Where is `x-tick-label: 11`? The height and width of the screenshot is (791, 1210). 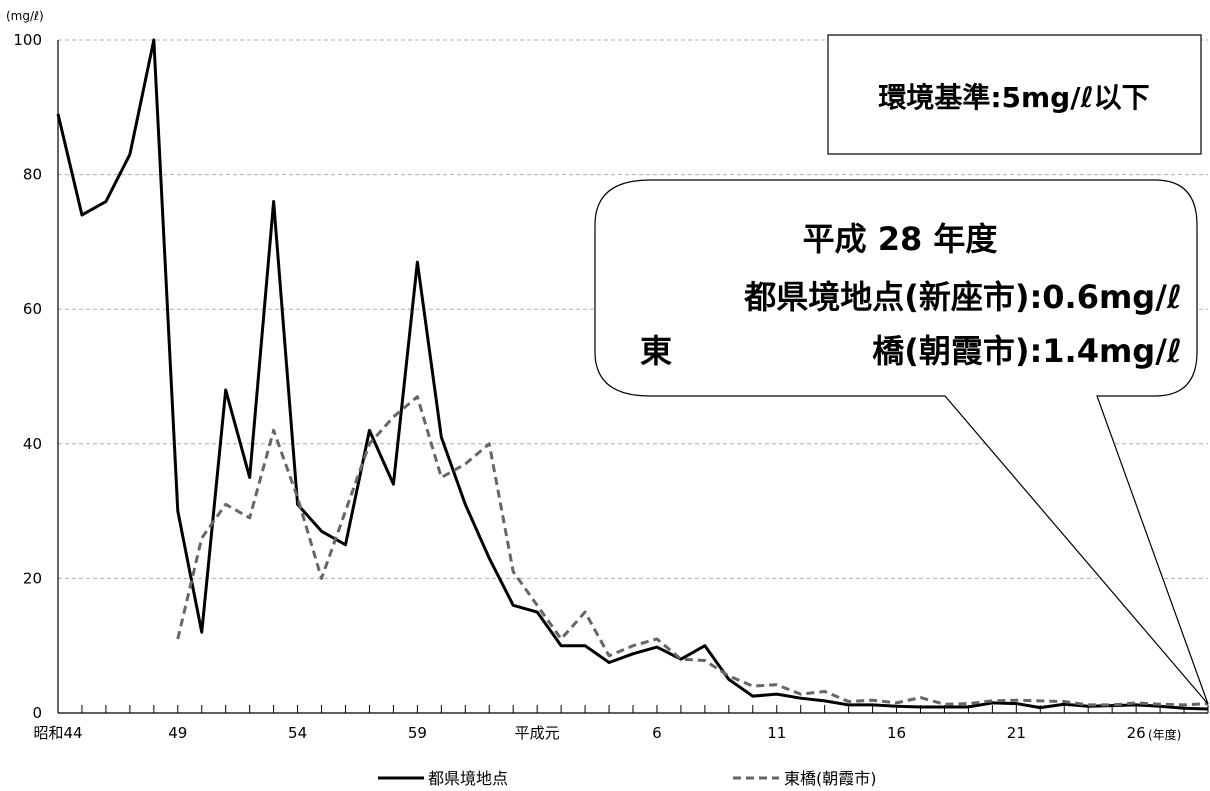 x-tick-label: 11 is located at coordinates (776, 733).